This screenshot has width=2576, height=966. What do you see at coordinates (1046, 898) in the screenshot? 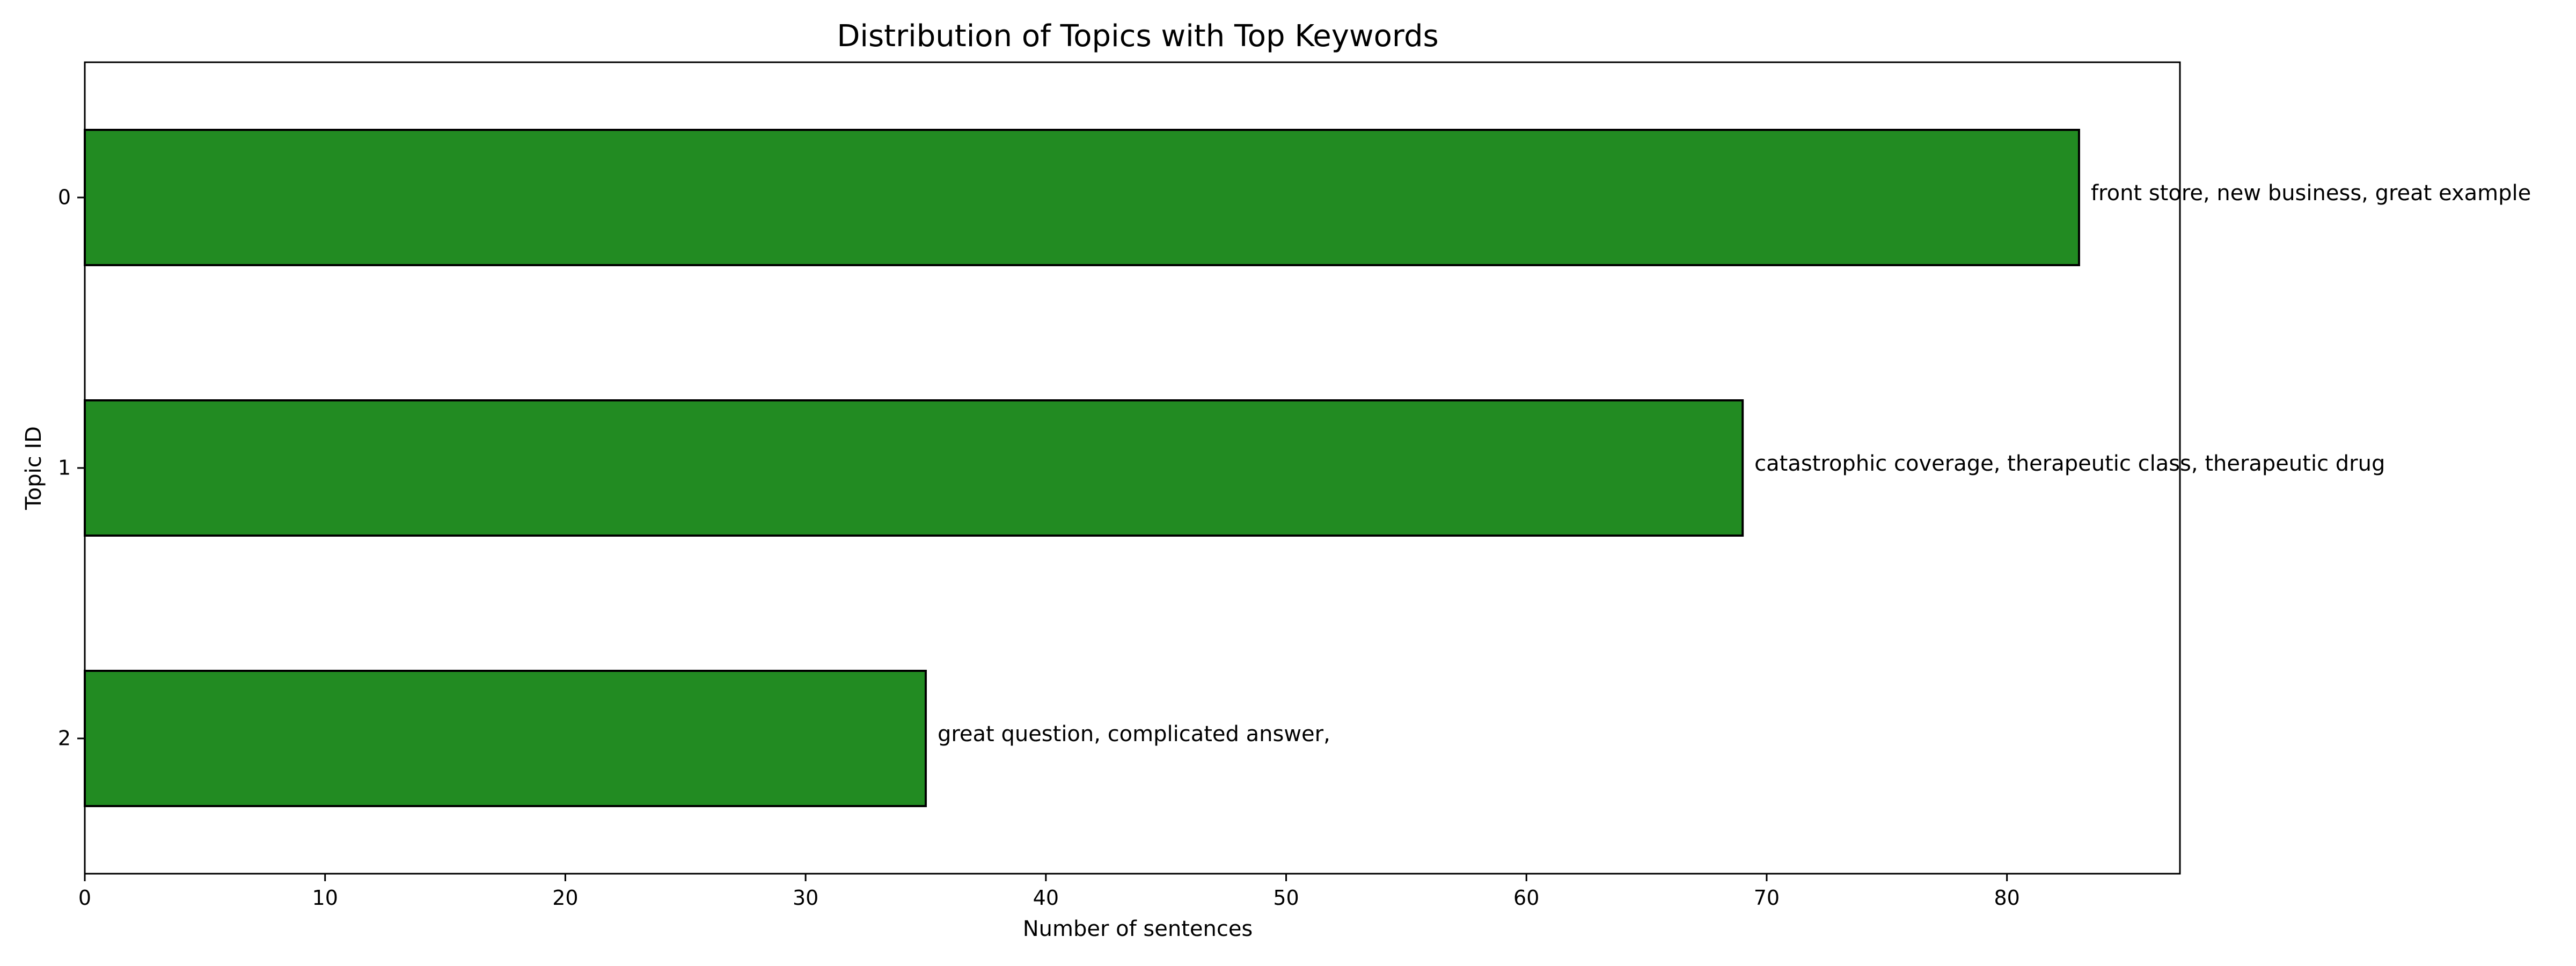
I see `x-tick-label-40: 40` at bounding box center [1046, 898].